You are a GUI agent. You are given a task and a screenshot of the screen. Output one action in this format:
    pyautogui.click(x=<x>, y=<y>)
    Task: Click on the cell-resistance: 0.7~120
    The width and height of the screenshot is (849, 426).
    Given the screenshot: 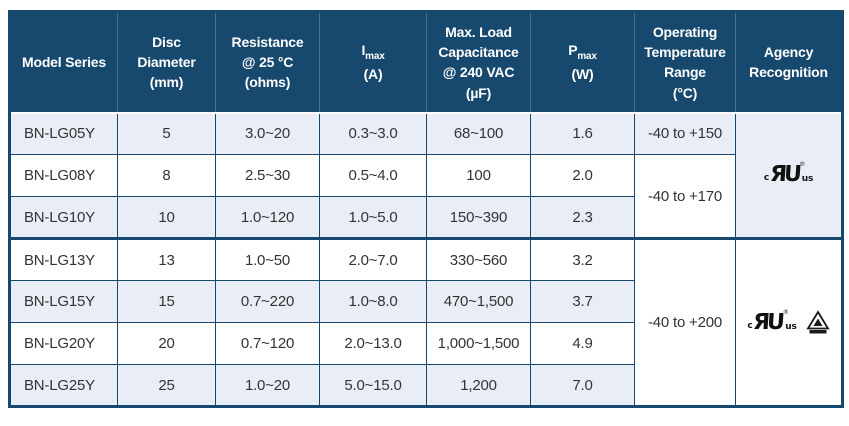 What is the action you would take?
    pyautogui.click(x=267, y=343)
    